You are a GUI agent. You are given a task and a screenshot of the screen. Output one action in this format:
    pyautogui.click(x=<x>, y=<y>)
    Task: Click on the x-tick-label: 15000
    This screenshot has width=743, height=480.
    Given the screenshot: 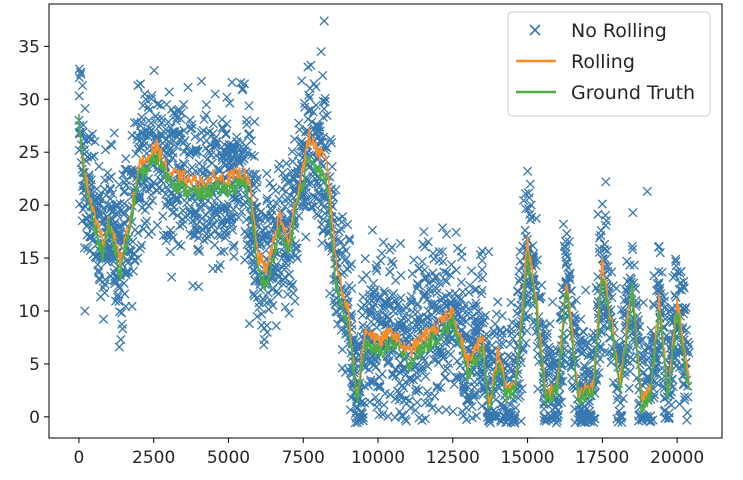 What is the action you would take?
    pyautogui.click(x=528, y=458)
    